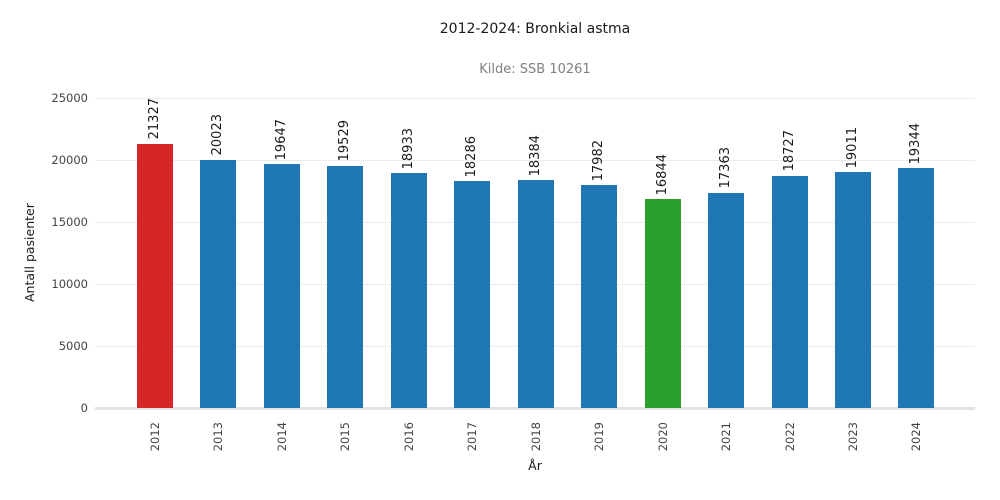  What do you see at coordinates (535, 408) in the screenshot?
I see `x-axis-line` at bounding box center [535, 408].